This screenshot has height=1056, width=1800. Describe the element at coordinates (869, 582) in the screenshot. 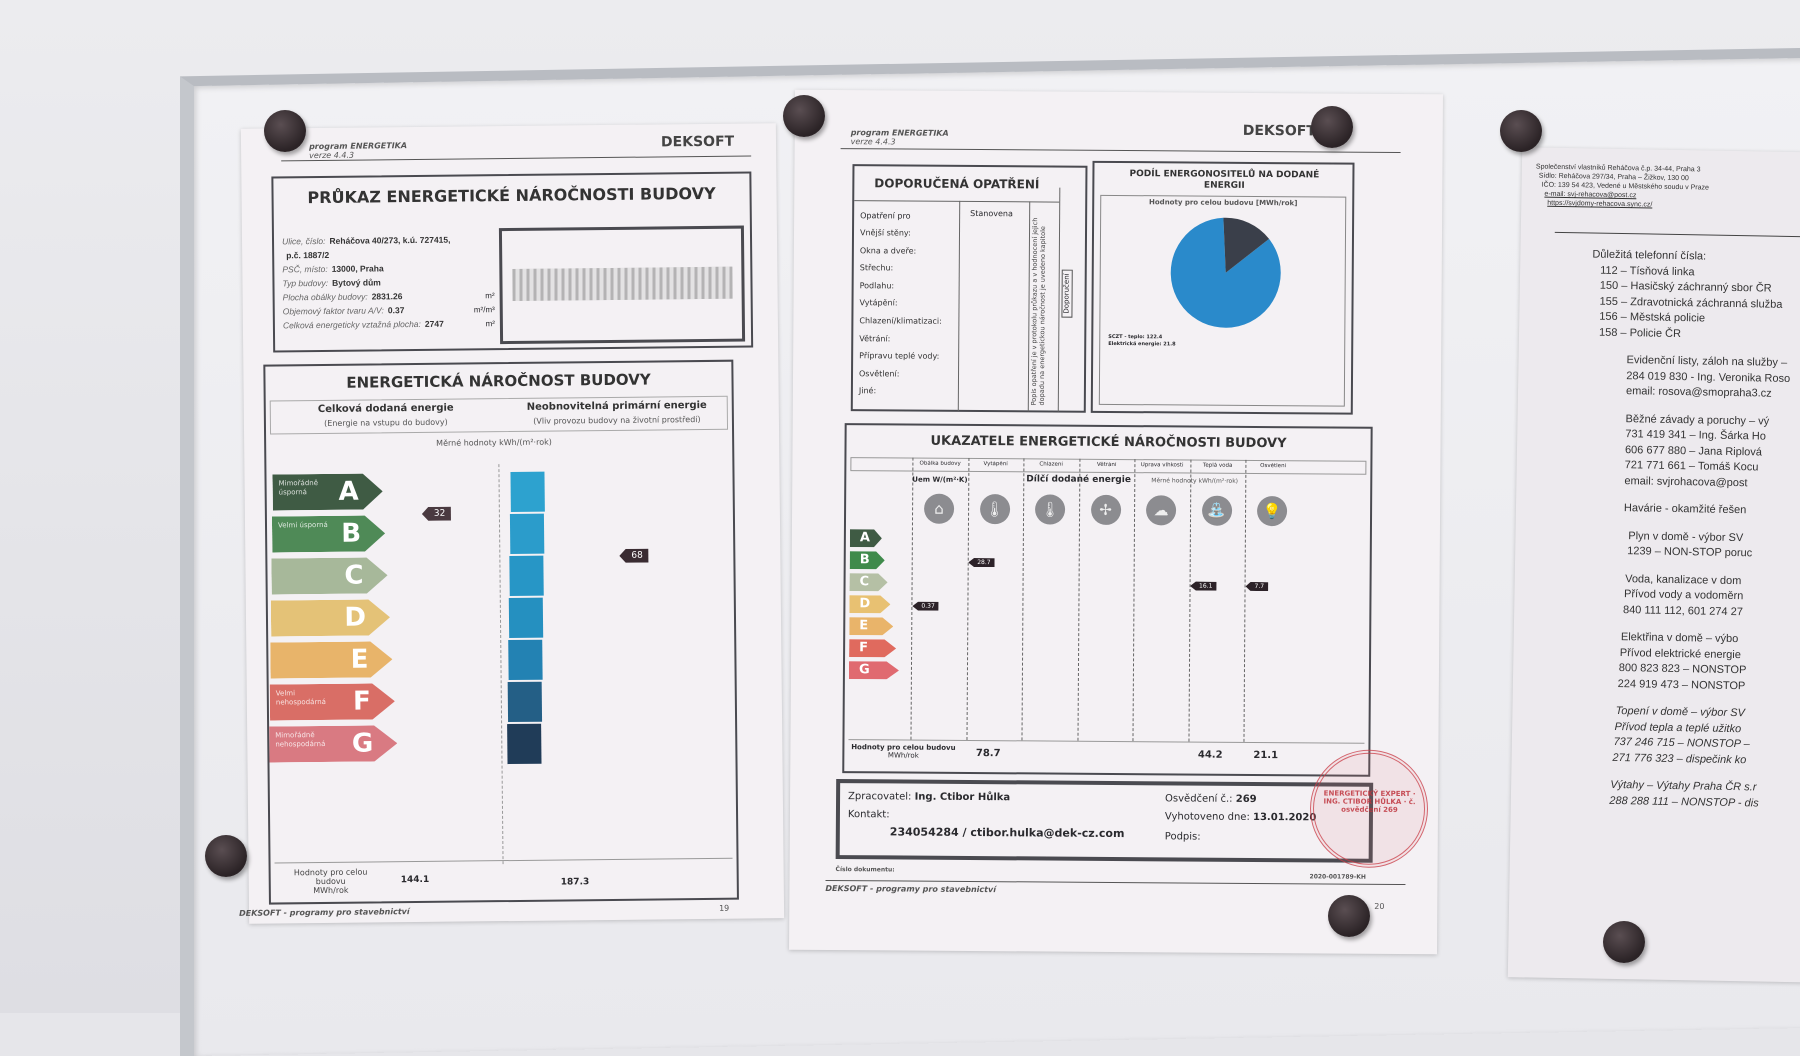

I see `indicator-class-c: C` at that location.